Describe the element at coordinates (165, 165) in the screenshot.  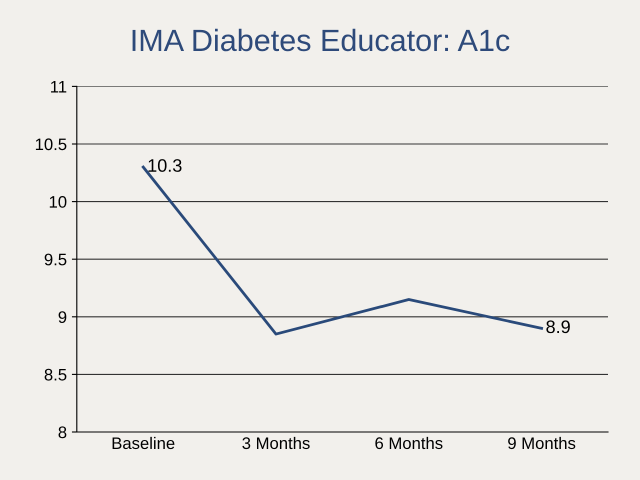
I see `data-label: 10.3` at that location.